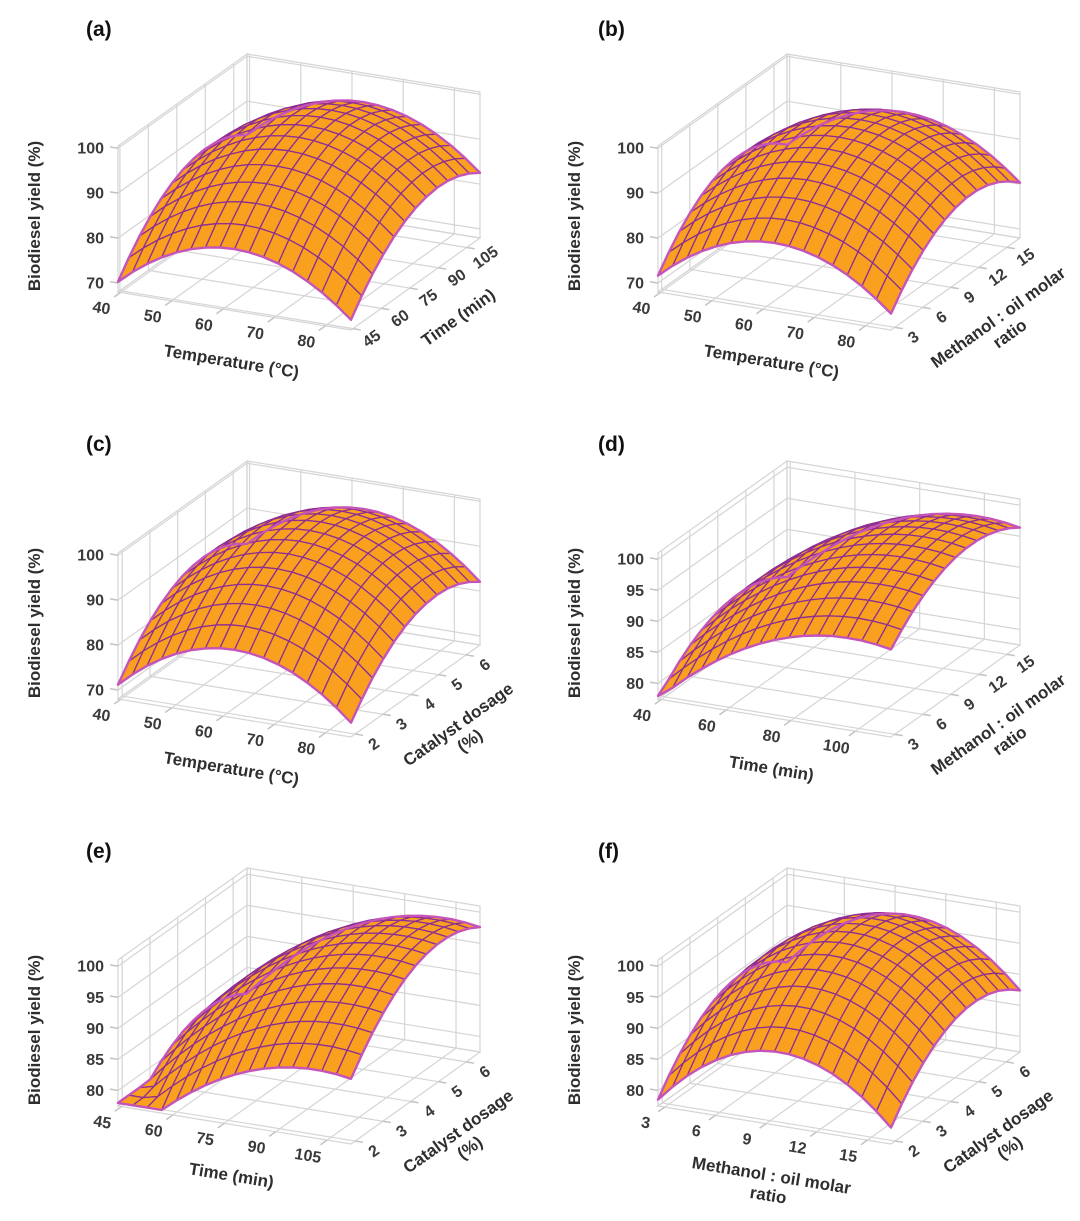  What do you see at coordinates (611, 29) in the screenshot?
I see `panel-letter: (b)` at bounding box center [611, 29].